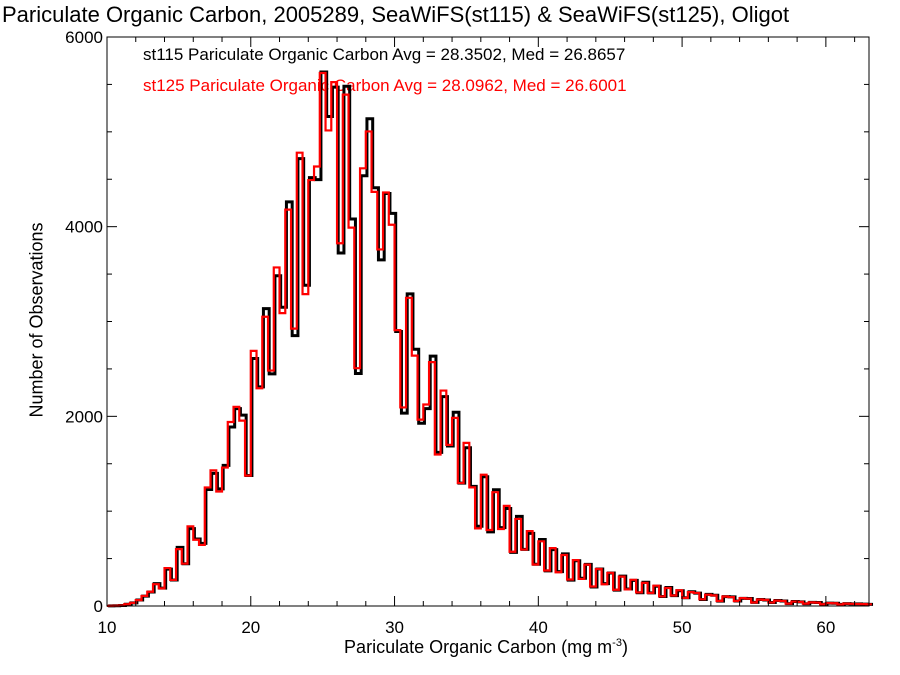 This screenshot has height=675, width=900. I want to click on x-tick-label: 40, so click(538, 627).